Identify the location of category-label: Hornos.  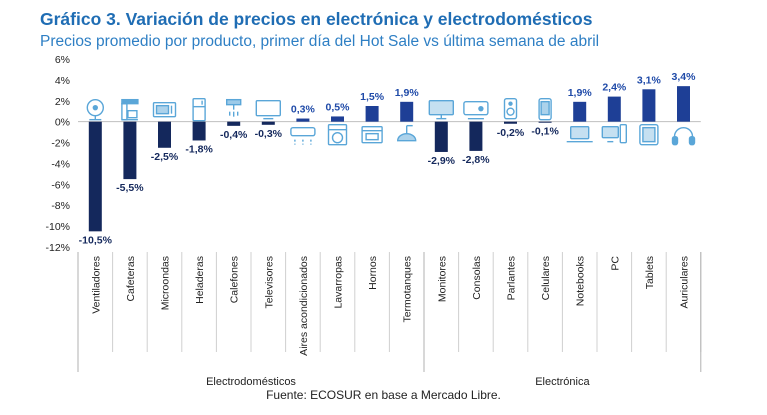
(373, 273).